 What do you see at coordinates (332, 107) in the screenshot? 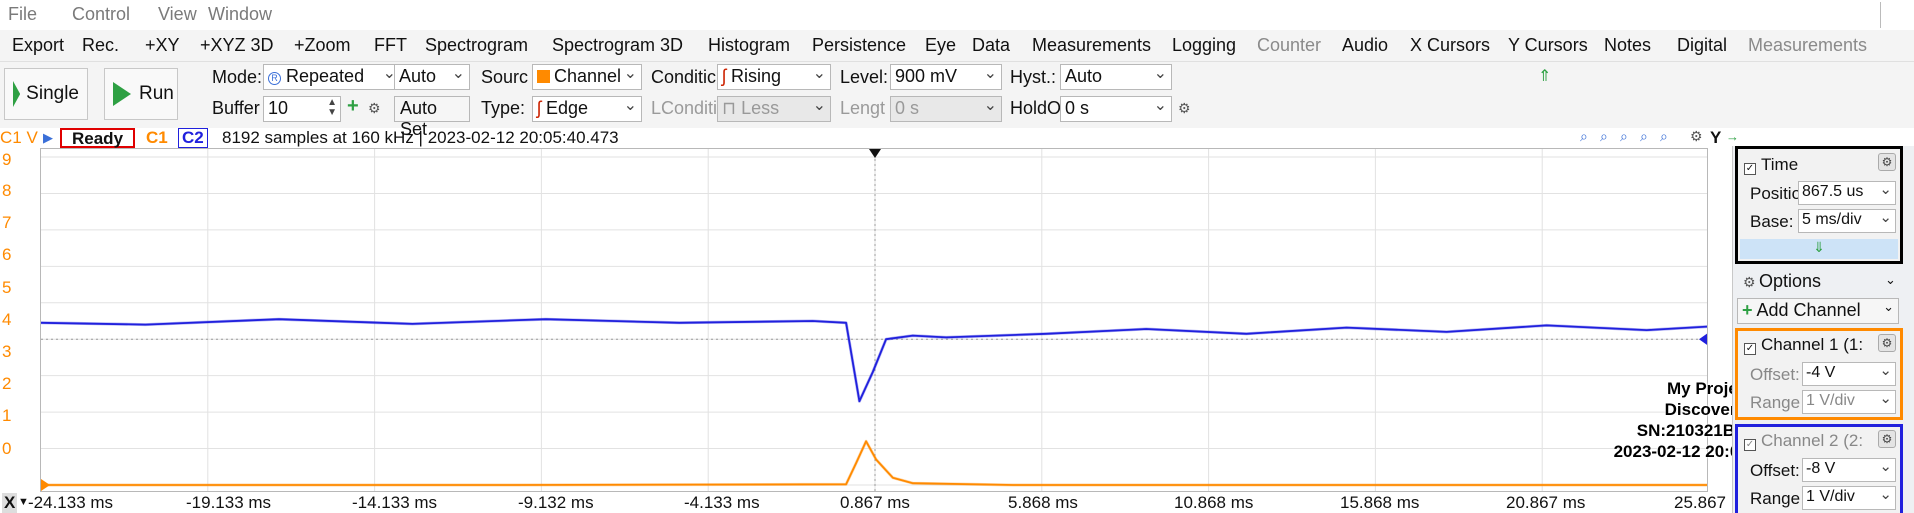
I see `spin-arrows-icon: ▲ ▼` at bounding box center [332, 107].